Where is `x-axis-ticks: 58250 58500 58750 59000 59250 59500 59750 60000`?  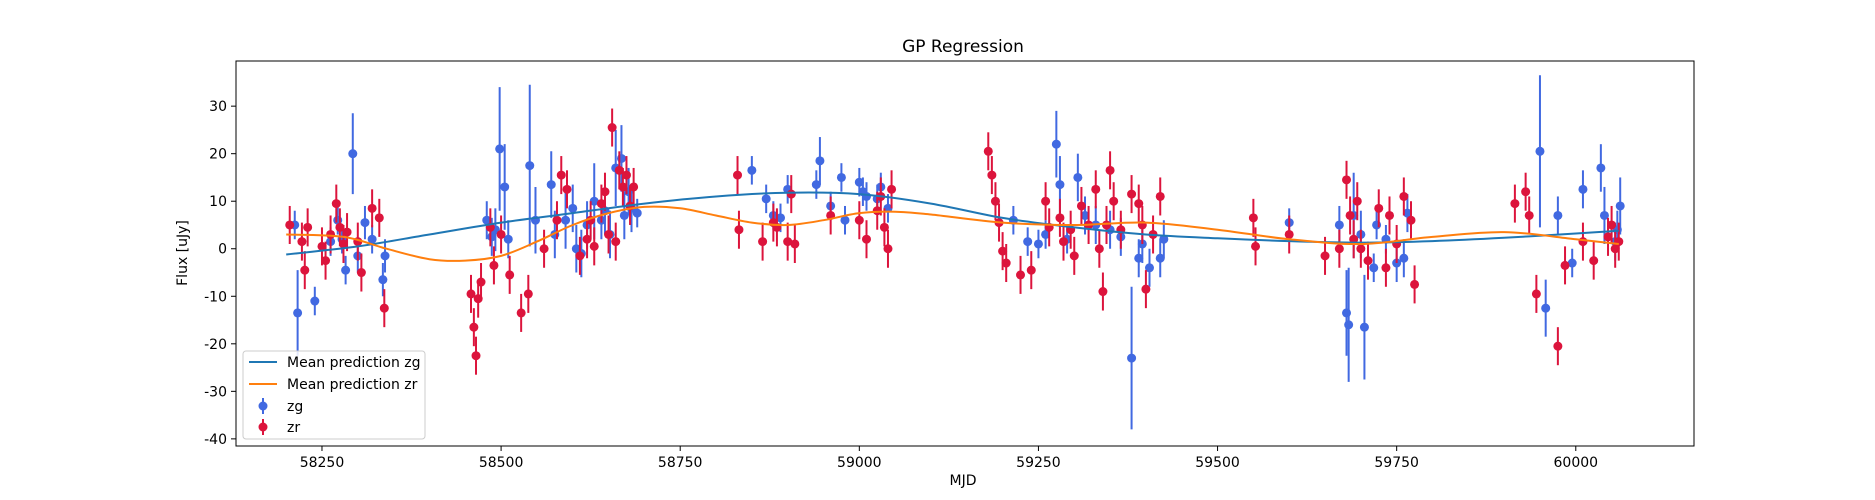 x-axis-ticks: 58250 58500 58750 59000 59250 59500 59750 60000 is located at coordinates (949, 458).